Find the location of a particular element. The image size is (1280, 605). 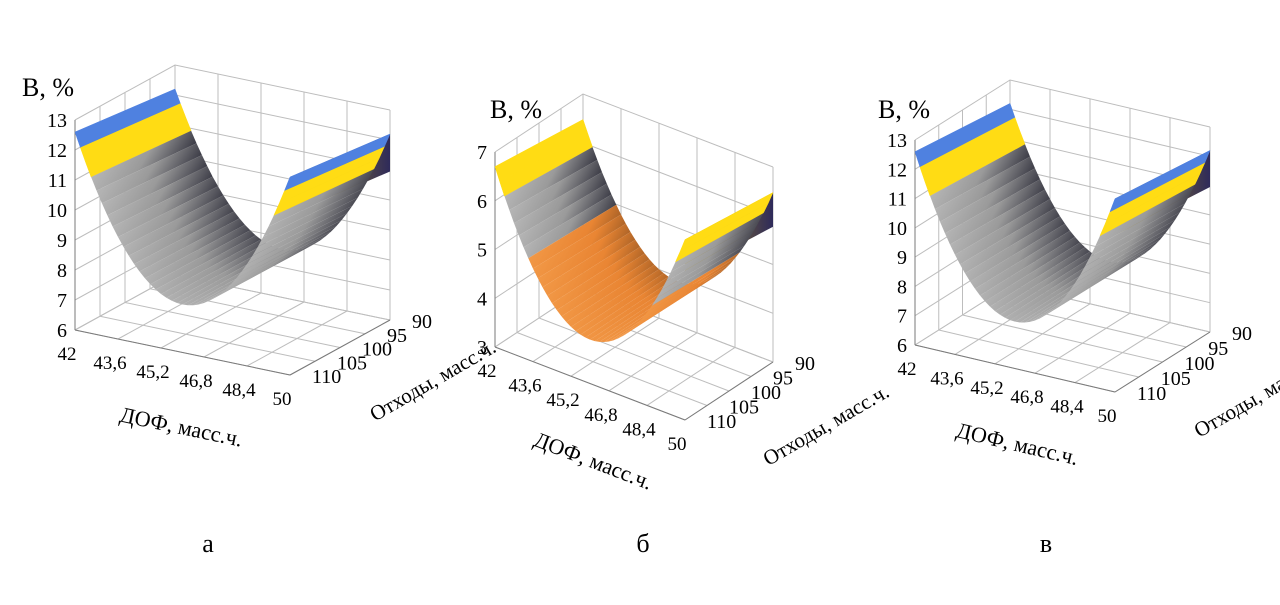

panel-label: а is located at coordinates (208, 543).